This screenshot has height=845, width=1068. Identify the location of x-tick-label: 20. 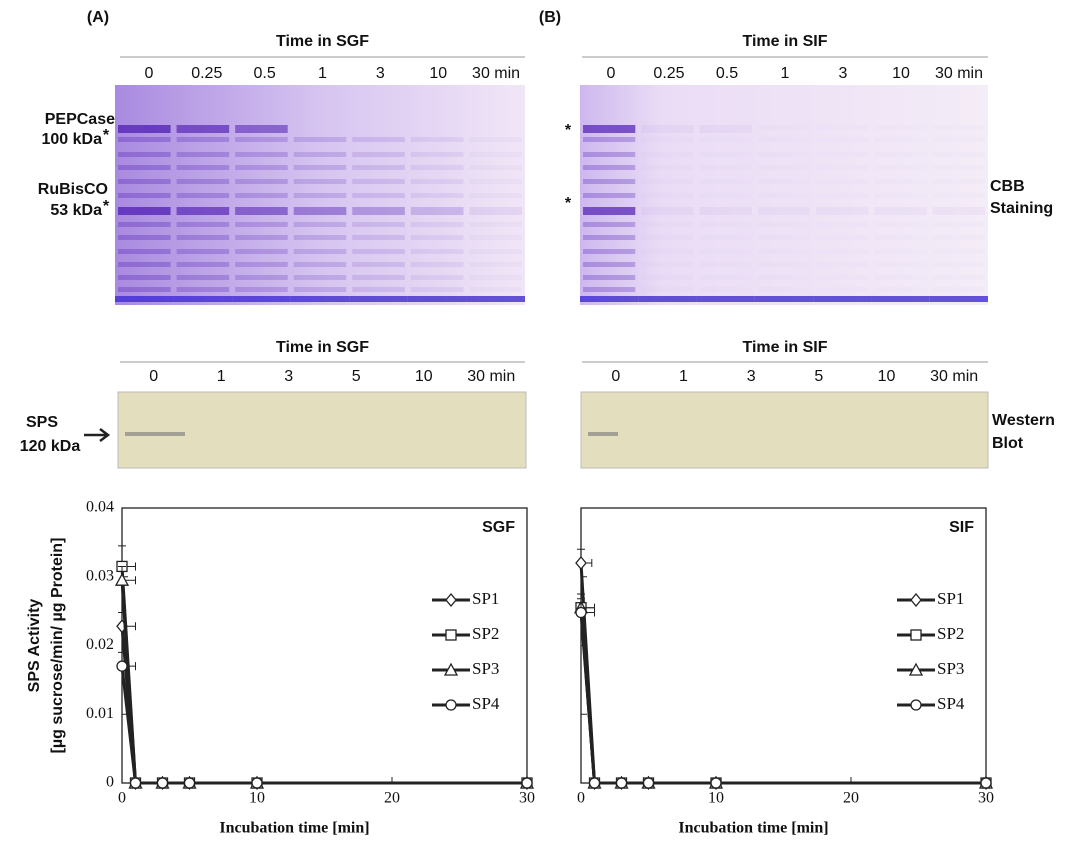
(392, 798).